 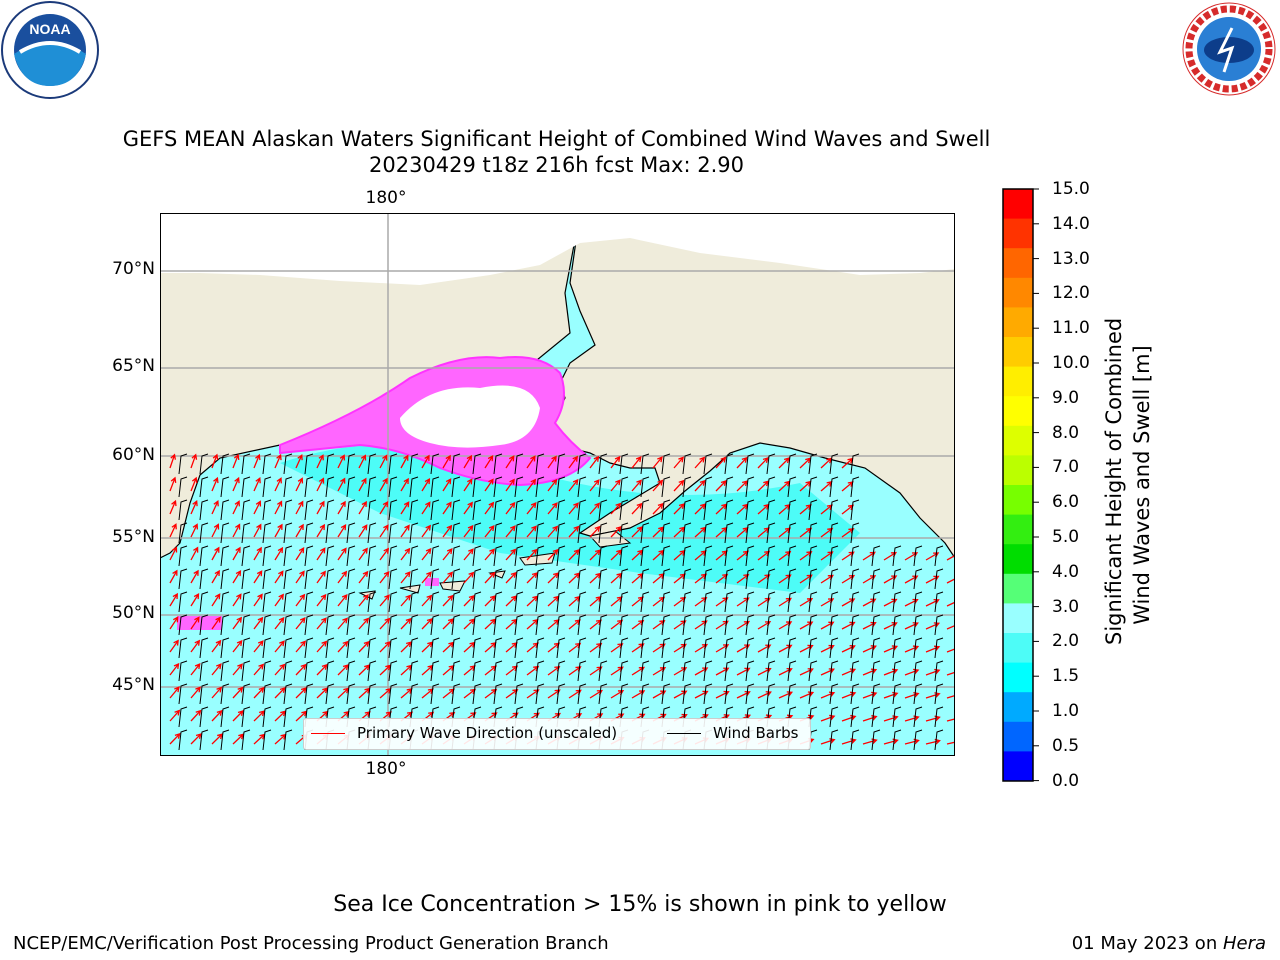 What do you see at coordinates (133, 613) in the screenshot?
I see `lat-label: 50°N` at bounding box center [133, 613].